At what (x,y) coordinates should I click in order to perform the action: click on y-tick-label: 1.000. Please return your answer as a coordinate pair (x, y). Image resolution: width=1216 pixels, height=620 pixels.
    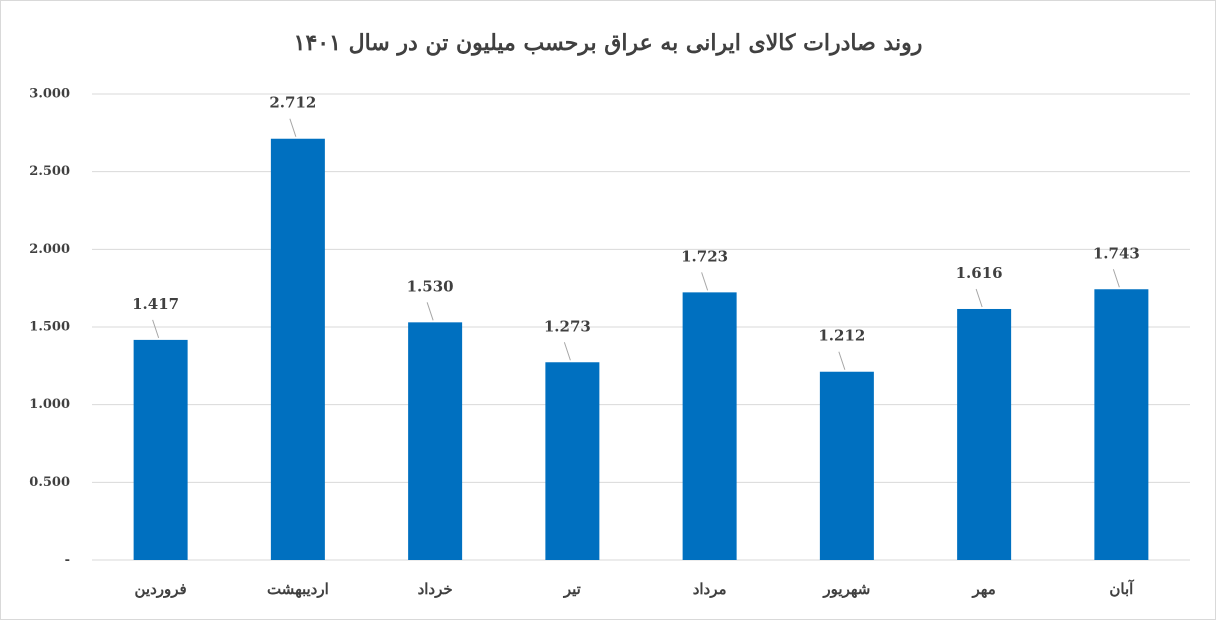
    Looking at the image, I should click on (49, 404).